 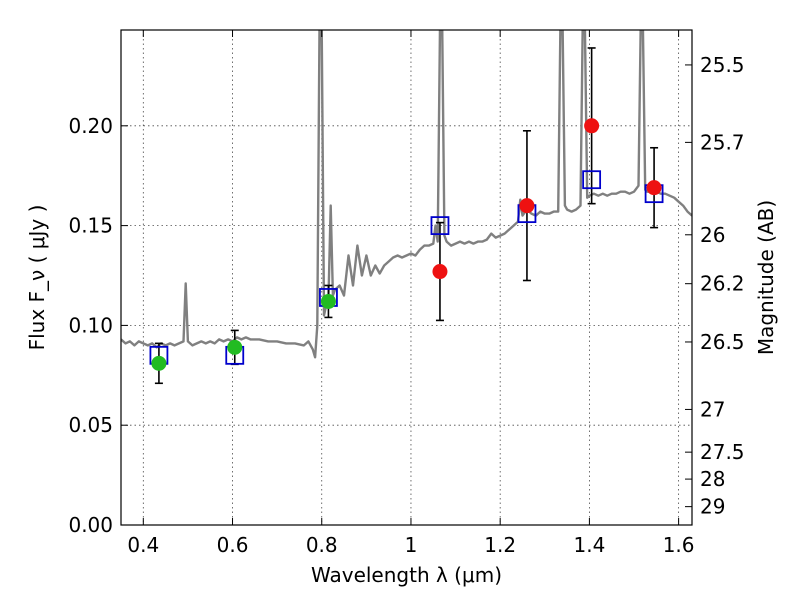 I want to click on y-tick-label: 0.05, so click(x=90, y=425).